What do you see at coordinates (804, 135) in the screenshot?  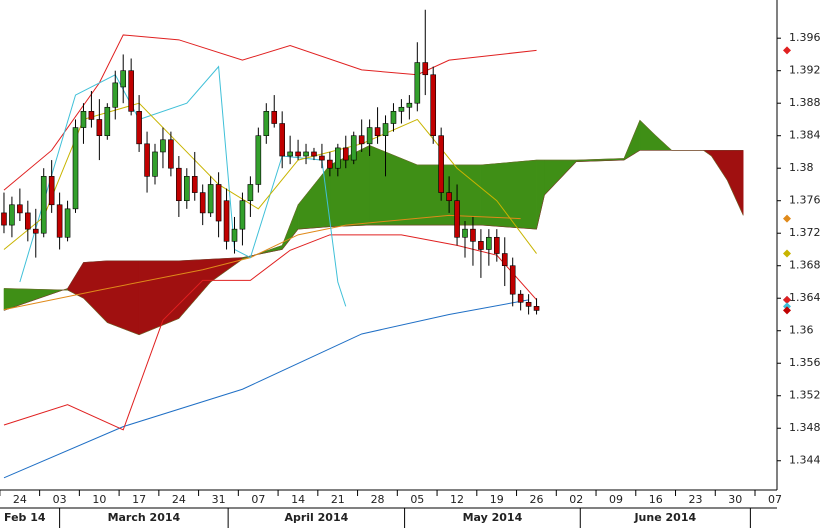 I see `y-tick-label: 1.384` at bounding box center [804, 135].